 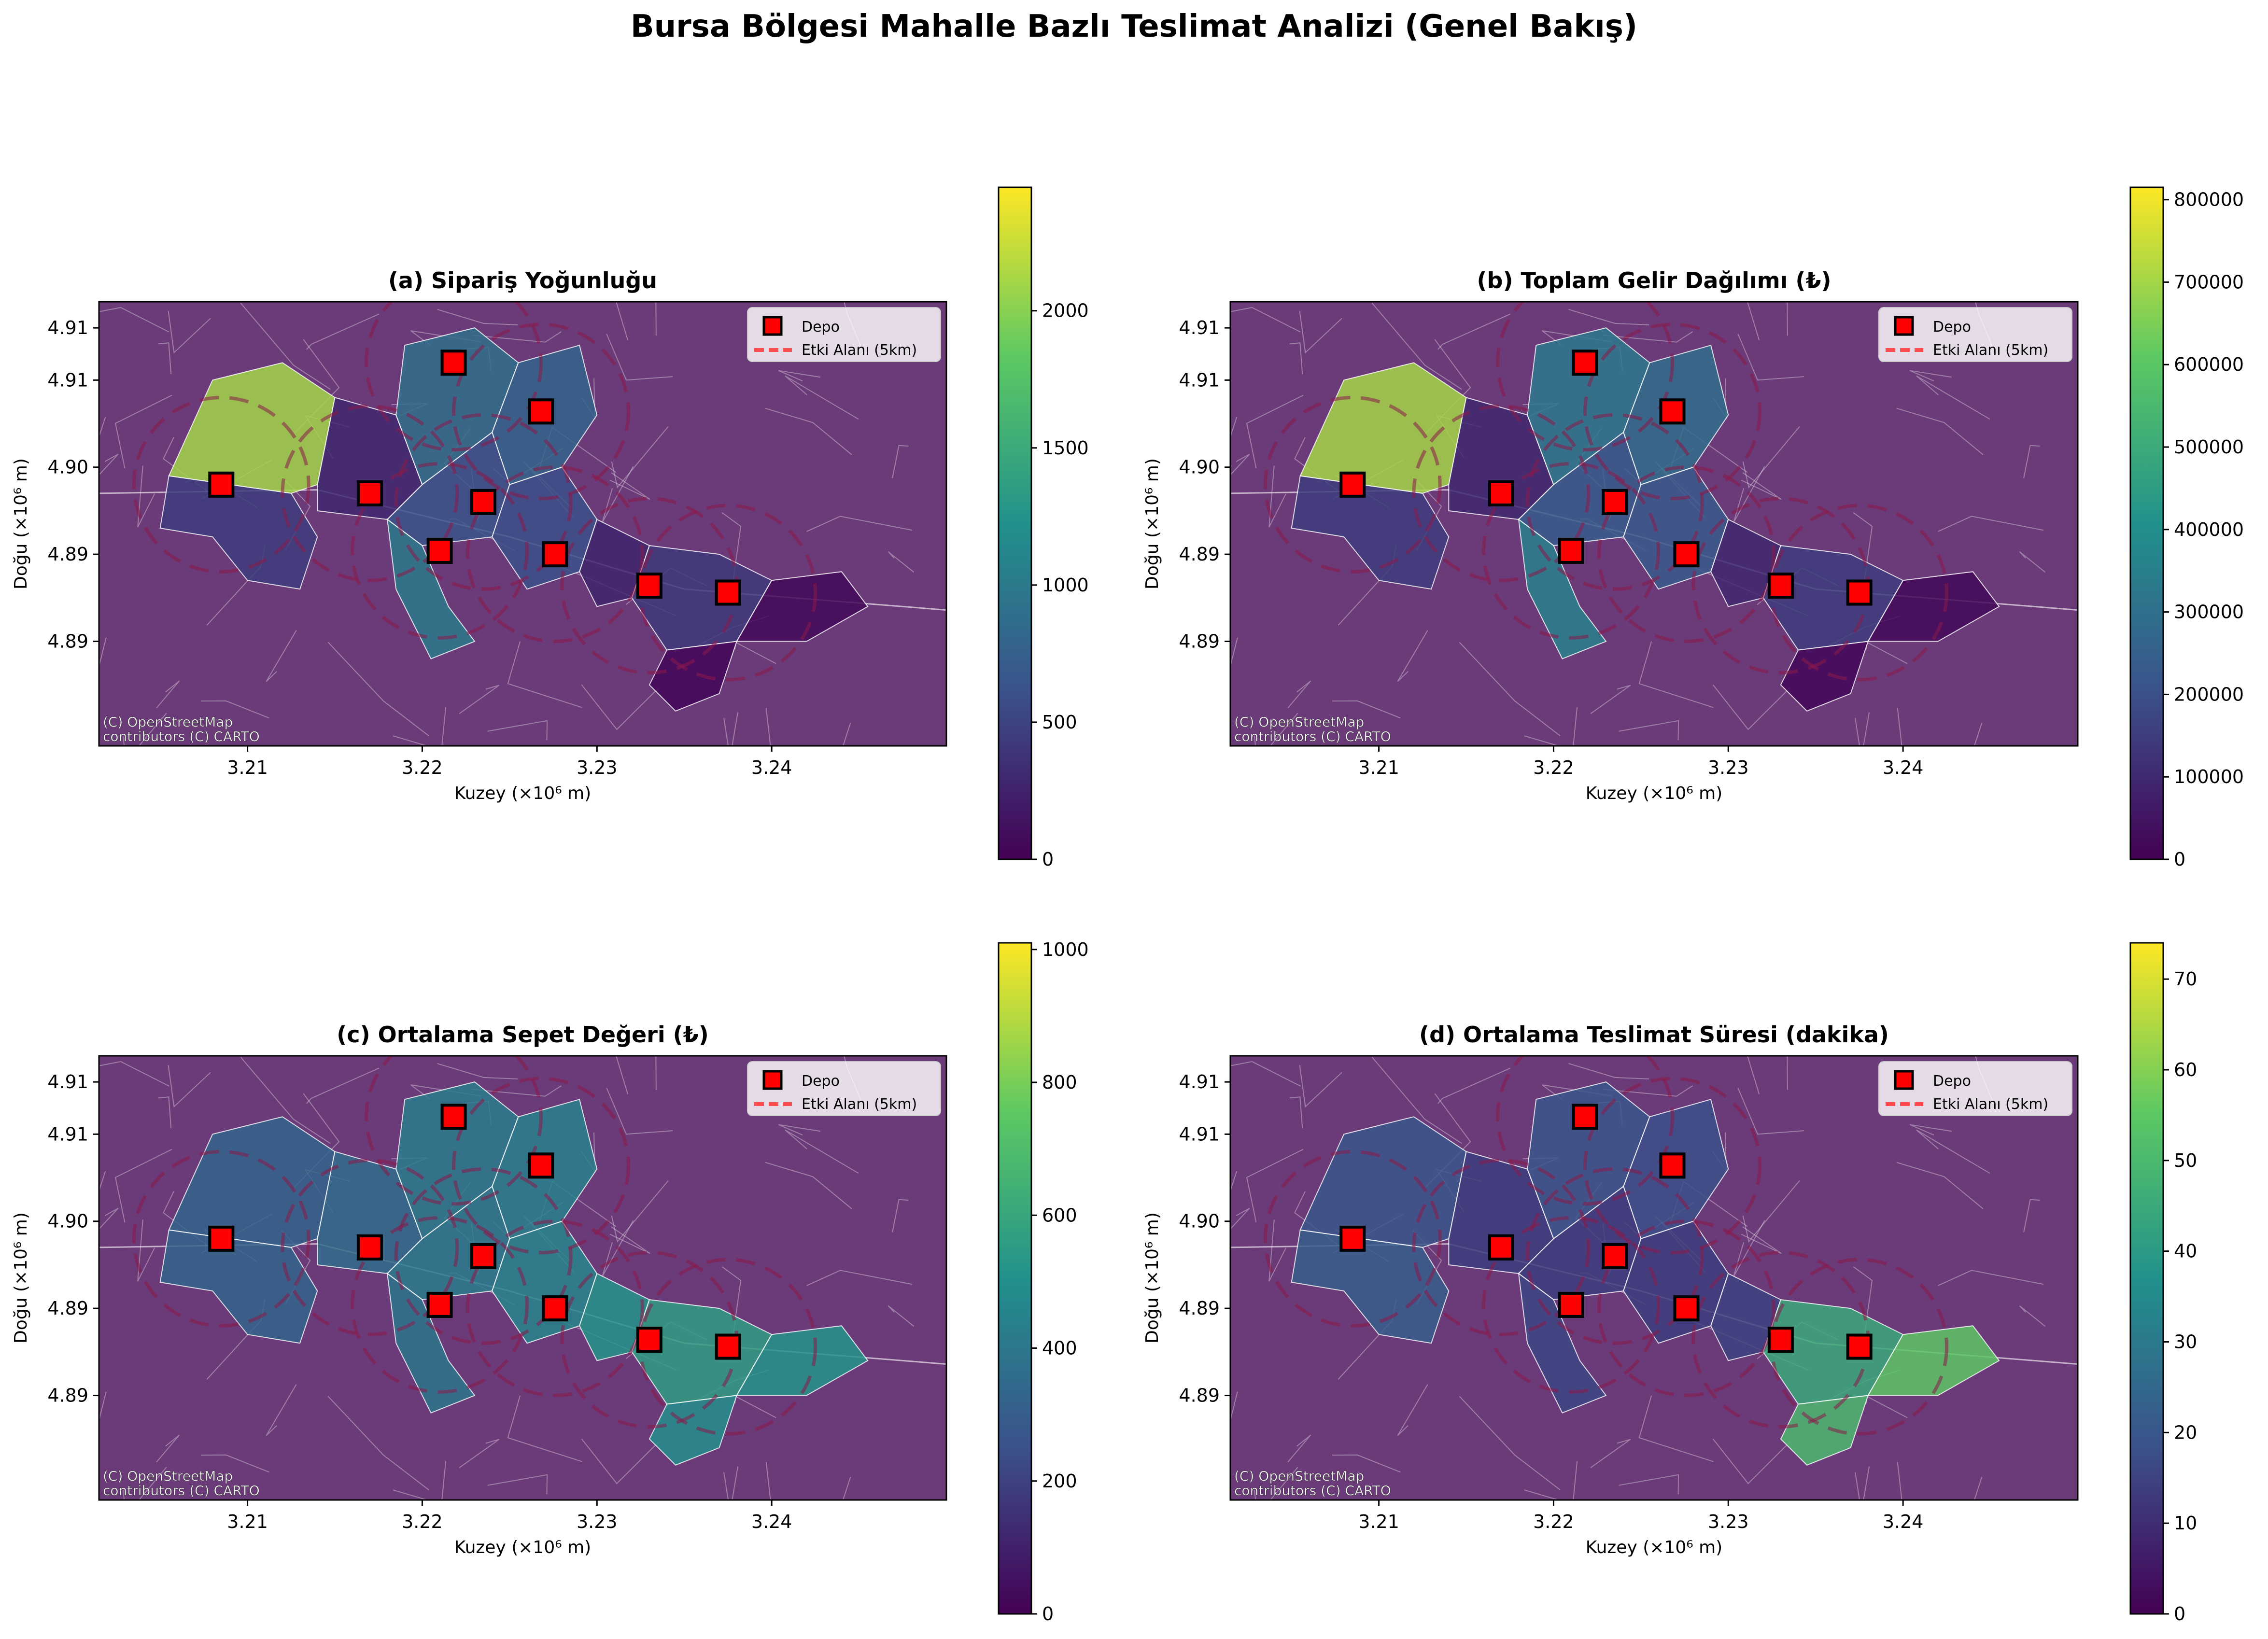 What do you see at coordinates (522, 524) in the screenshot?
I see `axes-frame` at bounding box center [522, 524].